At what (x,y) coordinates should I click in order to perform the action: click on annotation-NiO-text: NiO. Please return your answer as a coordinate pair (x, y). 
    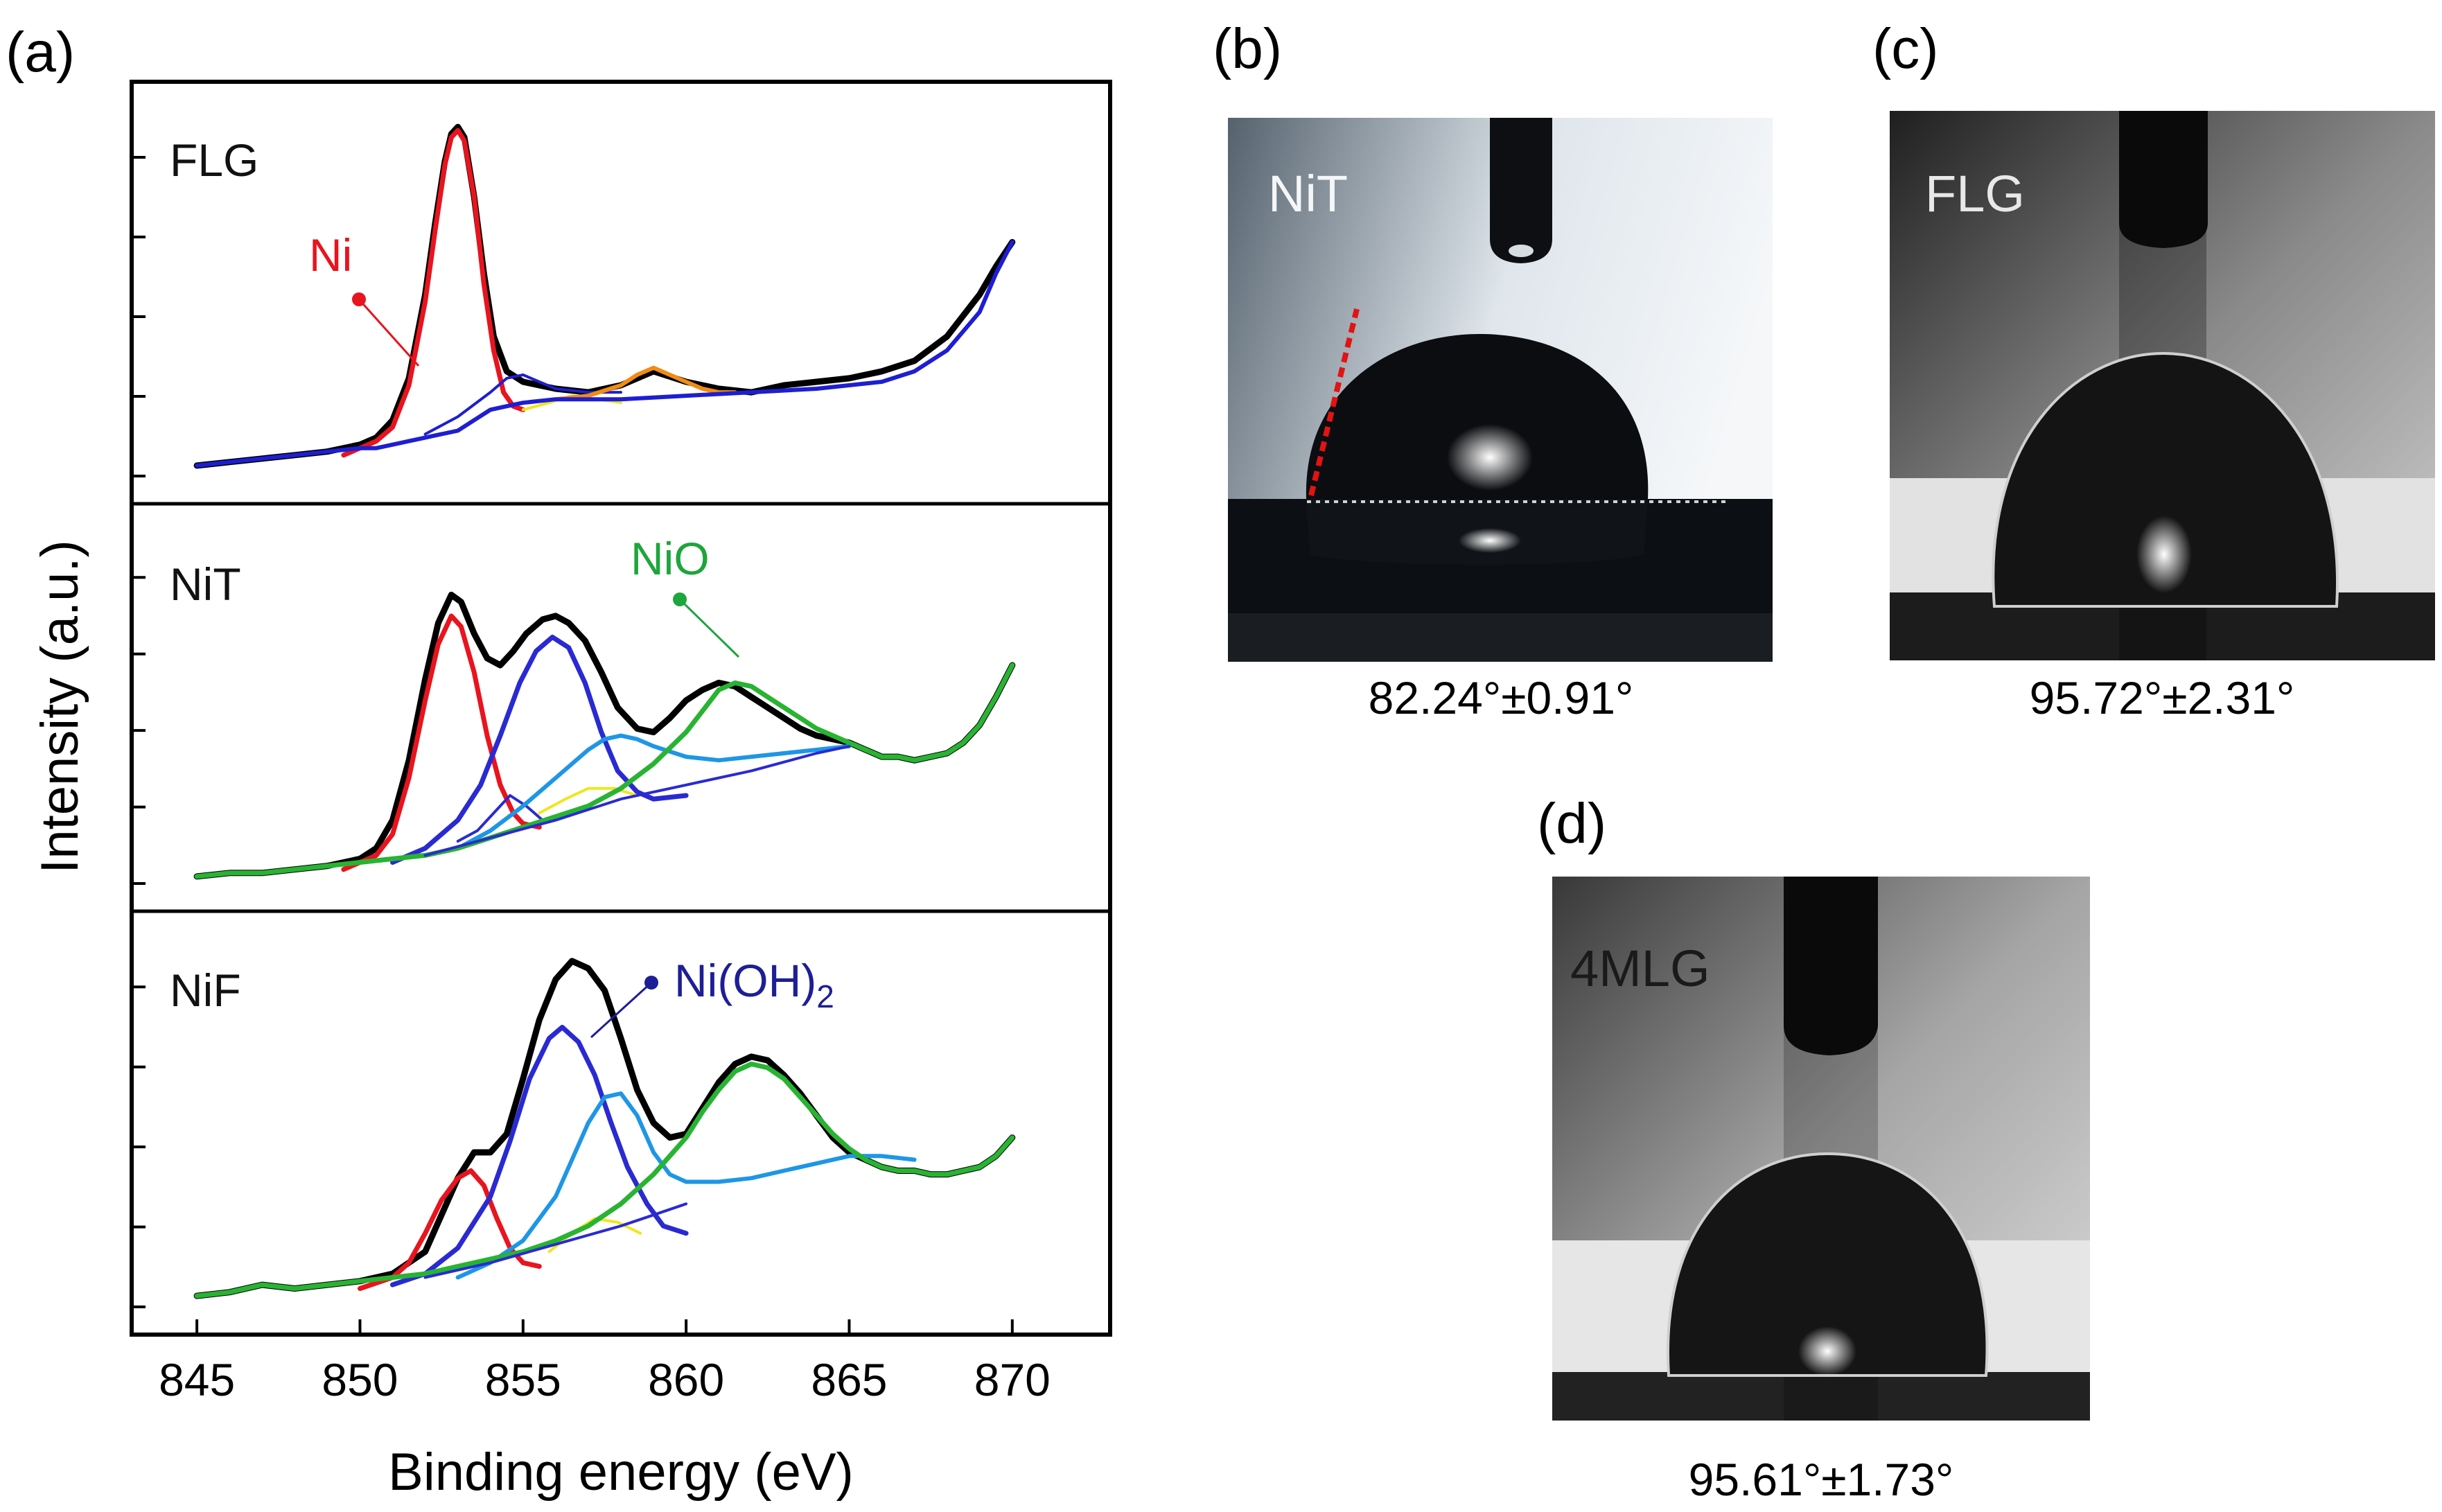
    Looking at the image, I should click on (671, 558).